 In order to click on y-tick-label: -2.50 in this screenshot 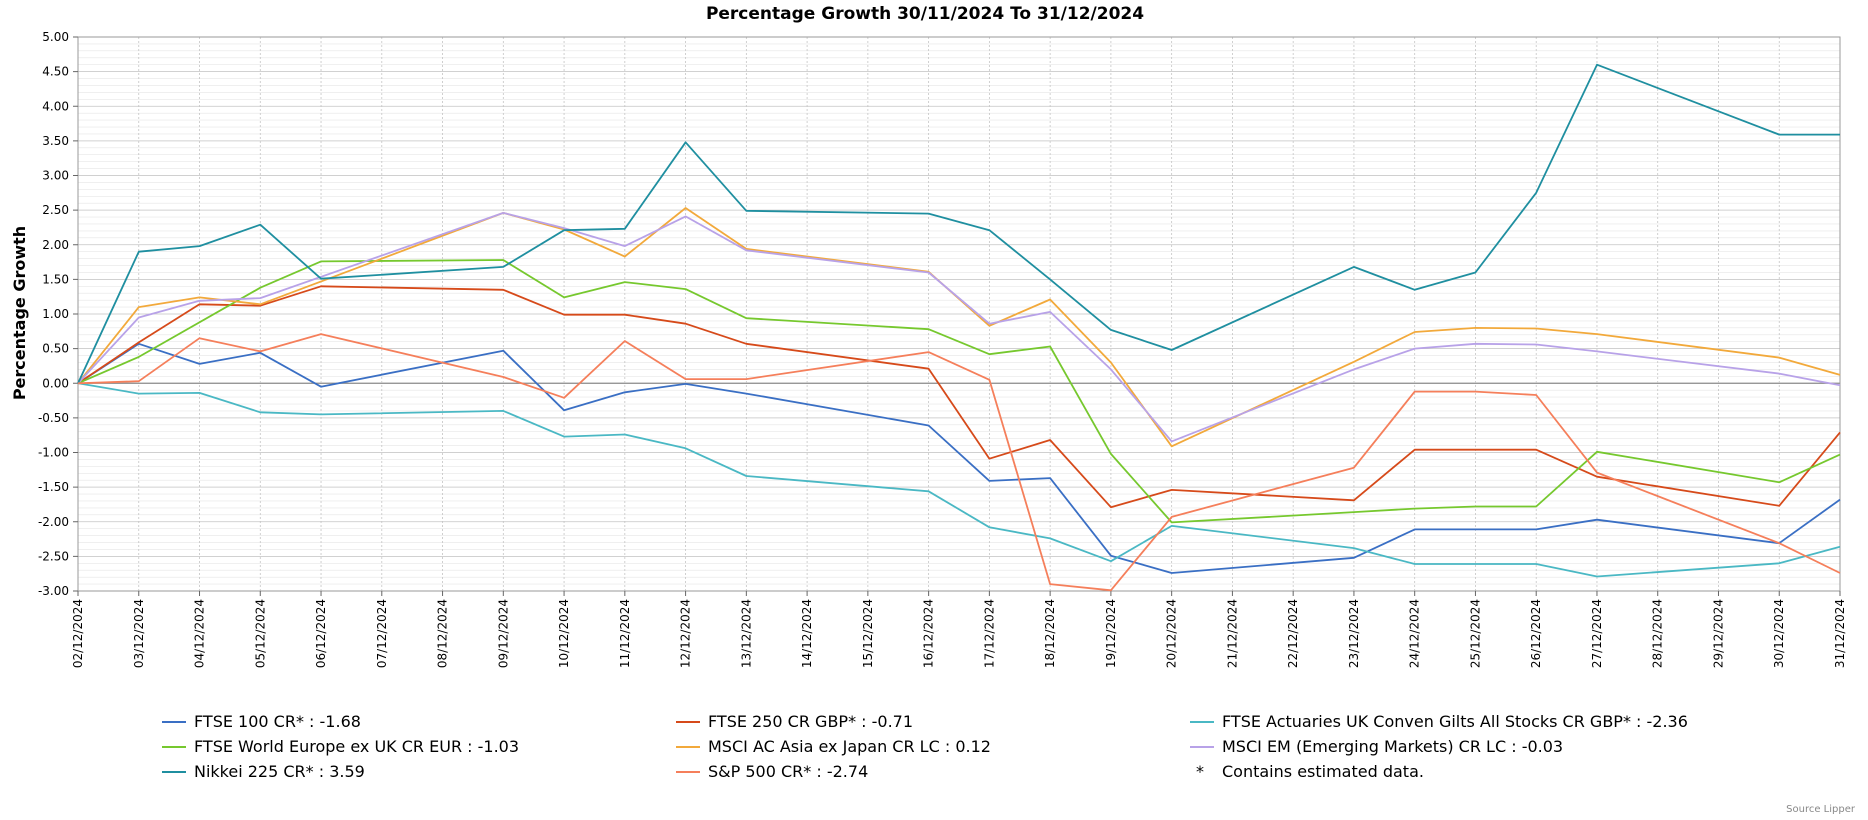, I will do `click(53, 556)`.